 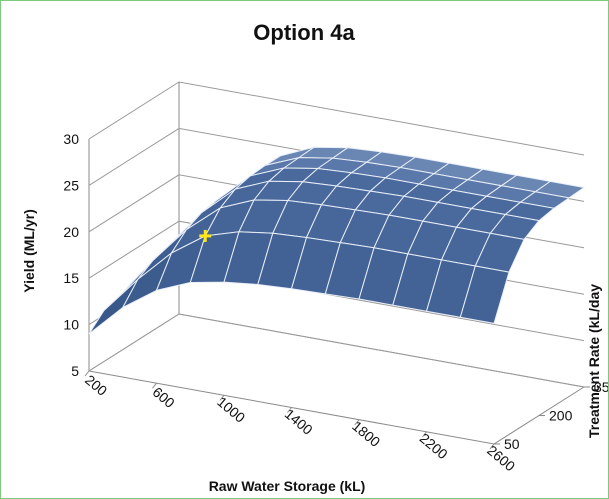 I want to click on y-axis-title: Yield (ML/yr), so click(x=29, y=251).